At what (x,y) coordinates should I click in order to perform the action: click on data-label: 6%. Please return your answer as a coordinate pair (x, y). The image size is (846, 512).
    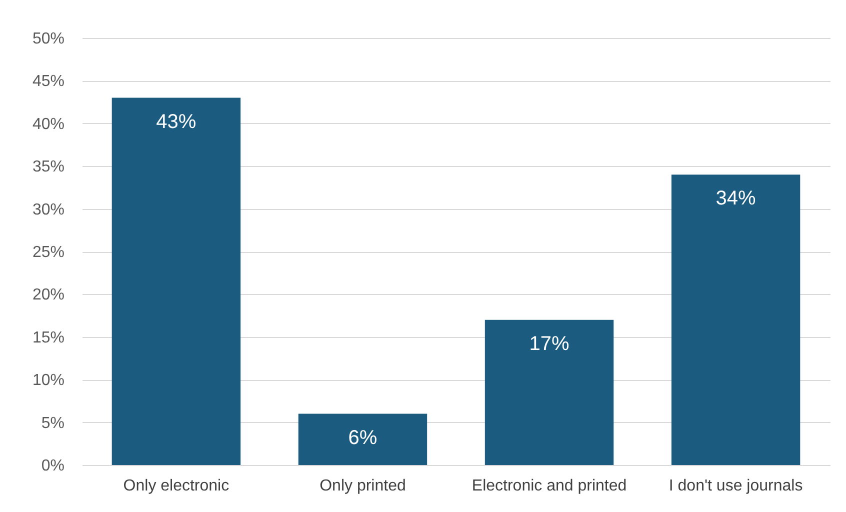
    Looking at the image, I should click on (363, 437).